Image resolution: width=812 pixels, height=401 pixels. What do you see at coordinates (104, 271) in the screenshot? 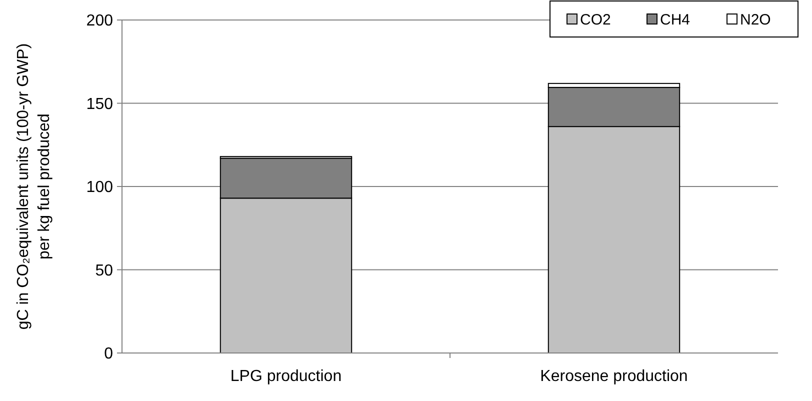
I see `y-tick-label: 50` at bounding box center [104, 271].